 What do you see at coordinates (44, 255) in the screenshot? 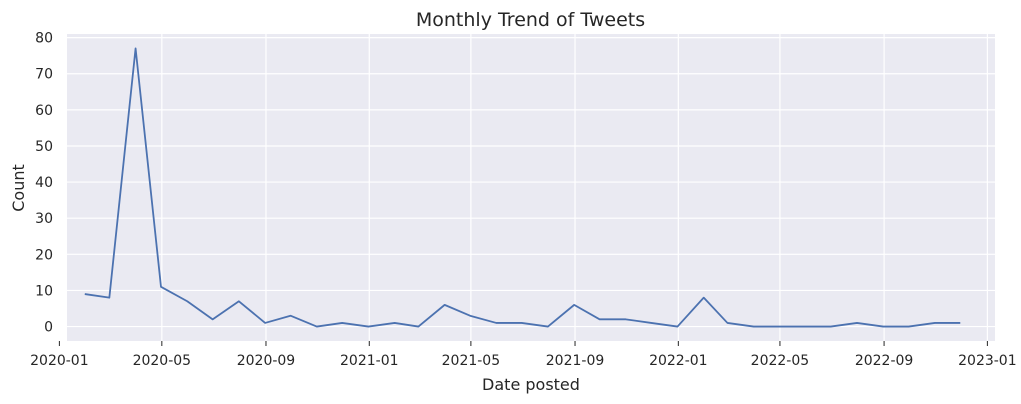
I see `y-tick-label: 20` at bounding box center [44, 255].